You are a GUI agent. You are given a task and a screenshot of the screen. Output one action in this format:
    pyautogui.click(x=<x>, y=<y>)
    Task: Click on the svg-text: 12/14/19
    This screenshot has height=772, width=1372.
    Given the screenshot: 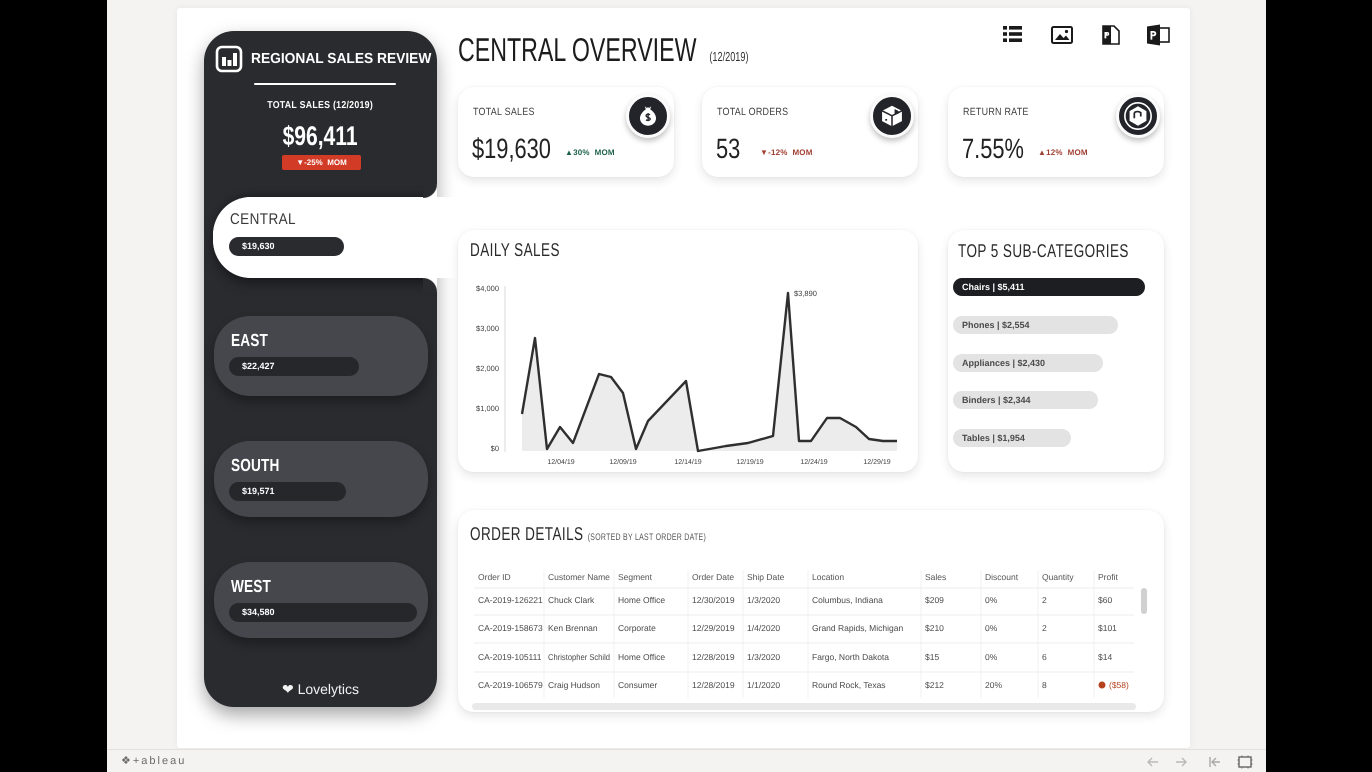 What is the action you would take?
    pyautogui.click(x=687, y=462)
    